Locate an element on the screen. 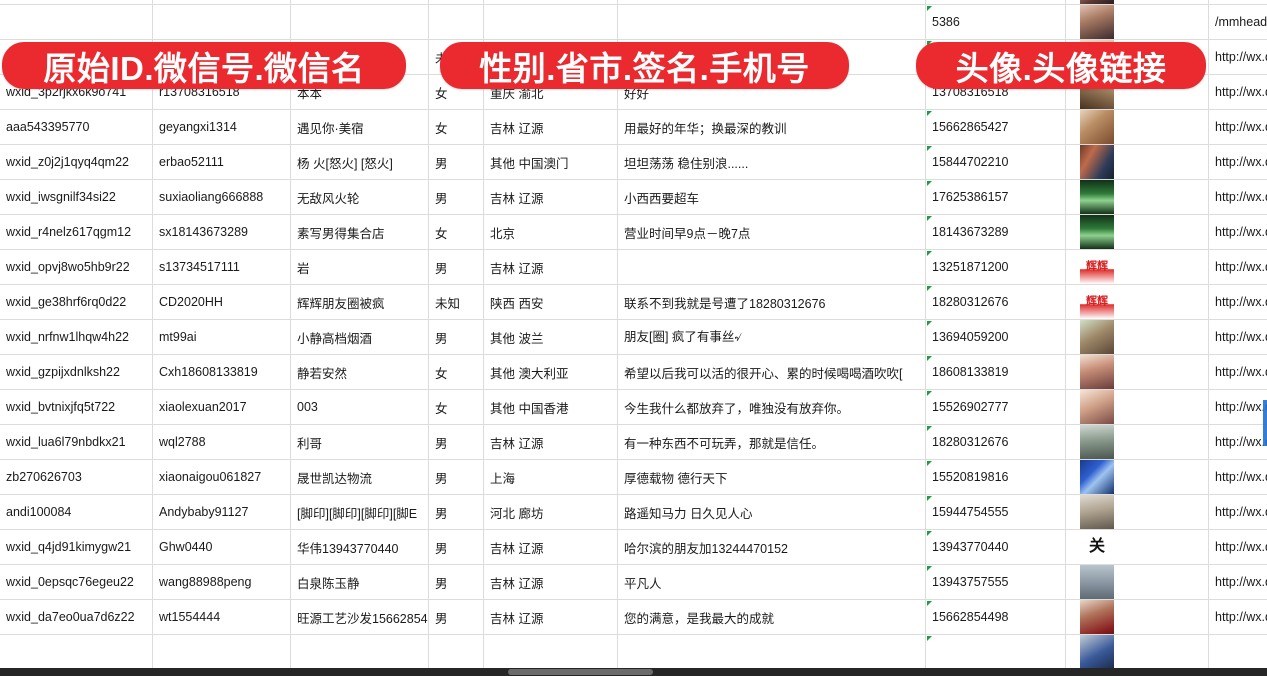 Image resolution: width=1267 pixels, height=676 pixels. cell-signature: 小西西要超车 is located at coordinates (771, 197).